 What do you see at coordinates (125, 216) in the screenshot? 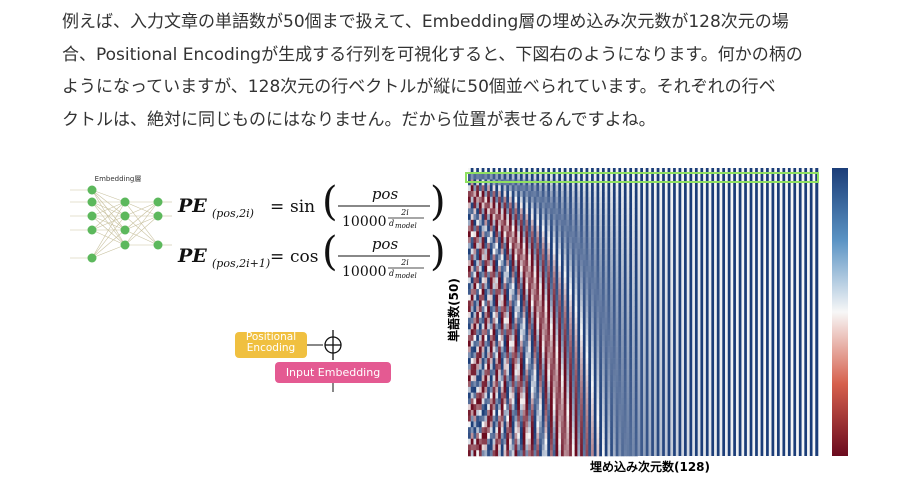
I see `neuron` at bounding box center [125, 216].